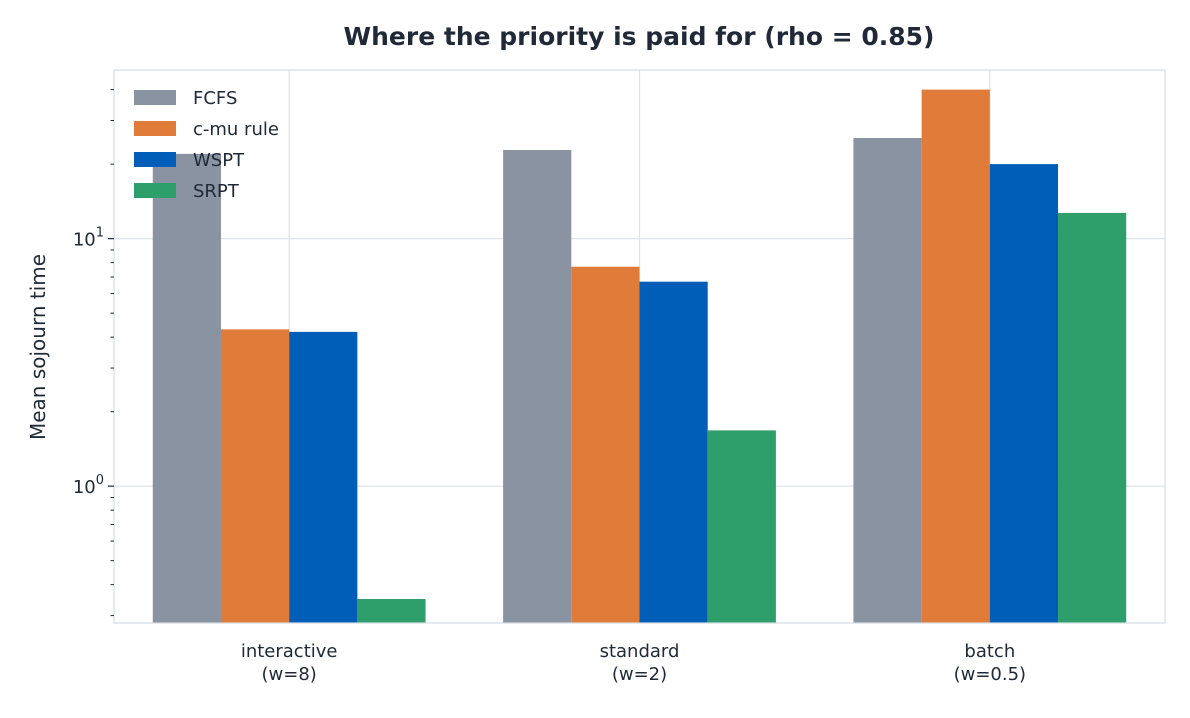 This screenshot has width=1190, height=718. What do you see at coordinates (215, 98) in the screenshot?
I see `legend-label: FCFS` at bounding box center [215, 98].